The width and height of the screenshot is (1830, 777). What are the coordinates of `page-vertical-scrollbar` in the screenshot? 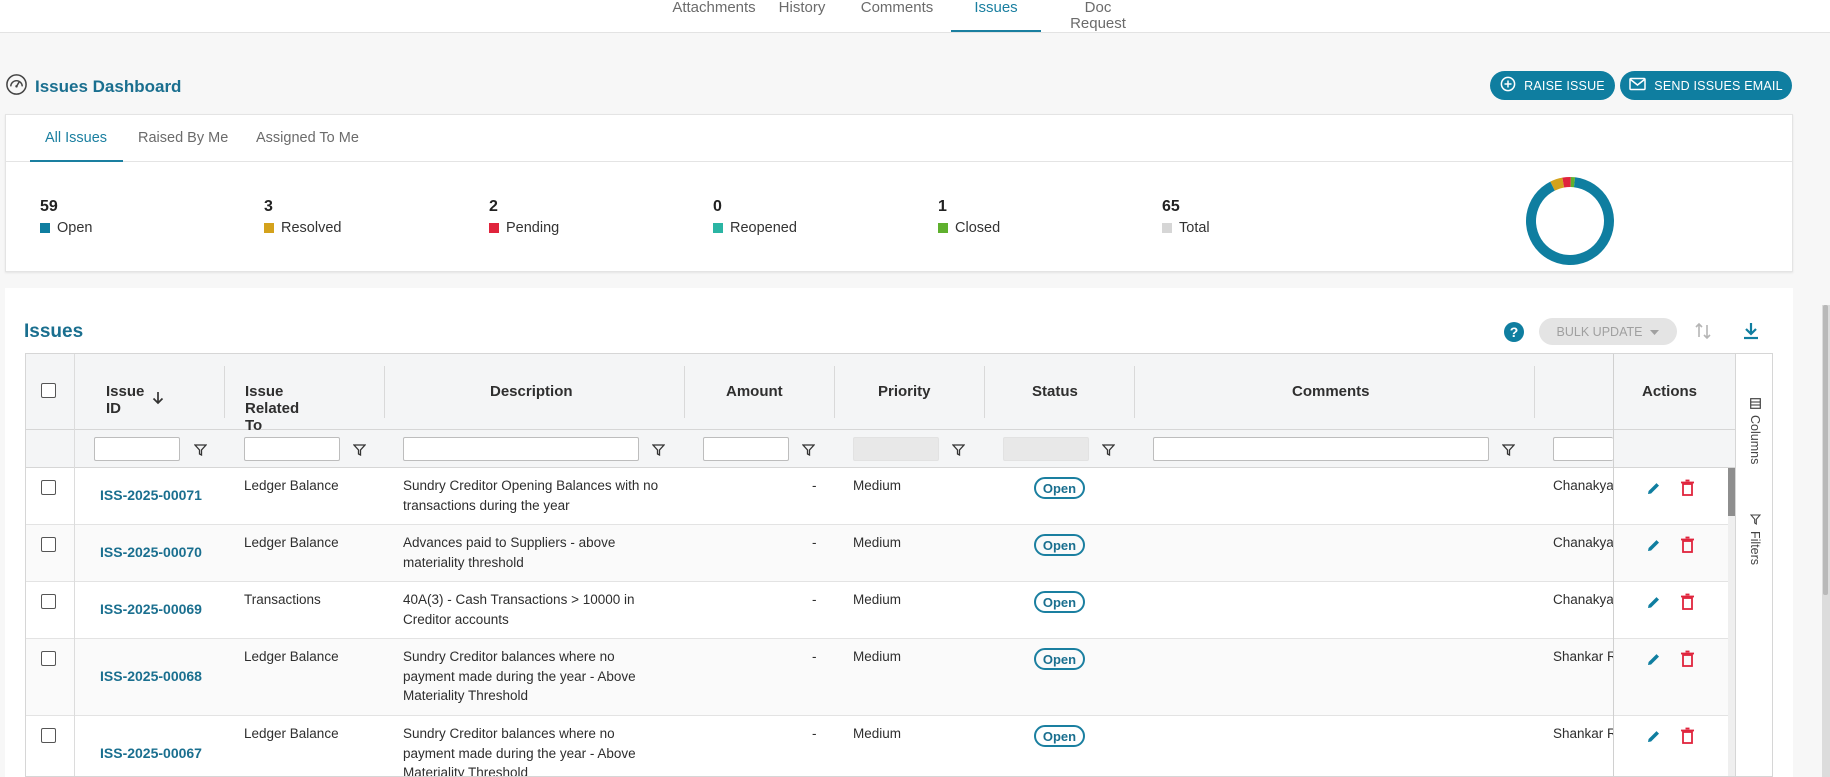 It's located at (1826, 541).